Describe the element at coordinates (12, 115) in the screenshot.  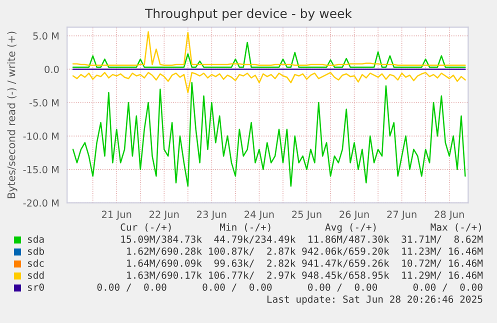
I see `y-axis-title: Bytes/second read (-) / write (+)` at that location.